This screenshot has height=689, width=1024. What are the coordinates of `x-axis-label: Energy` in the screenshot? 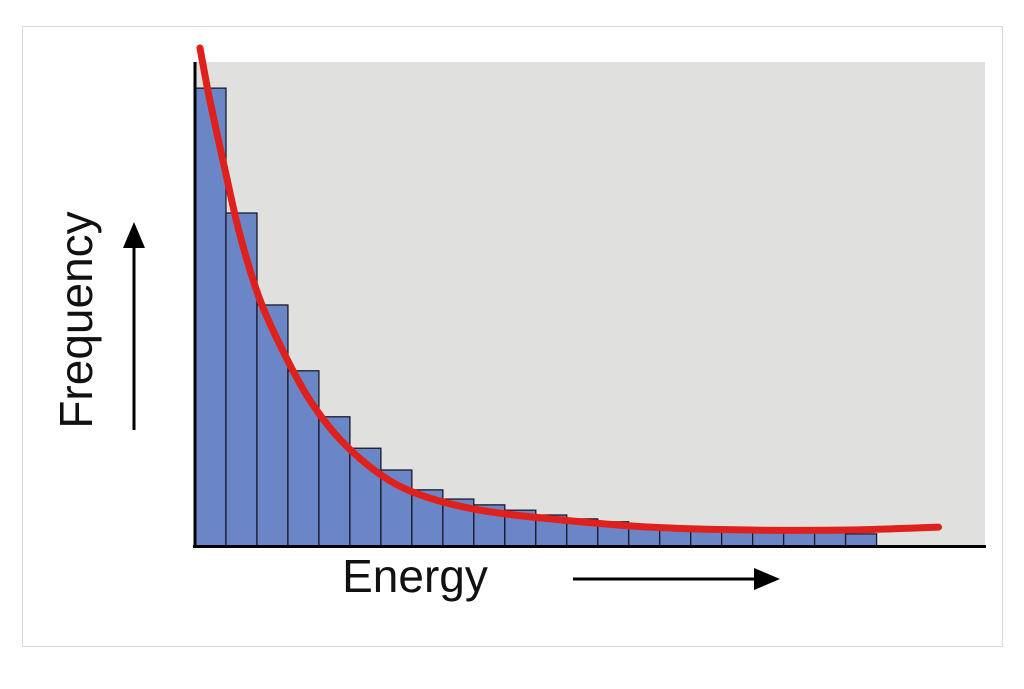 It's located at (415, 576).